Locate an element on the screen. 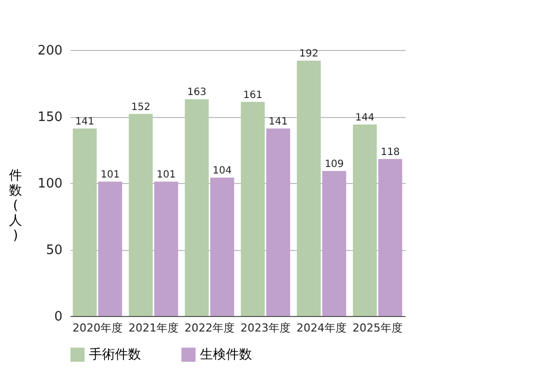 The height and width of the screenshot is (373, 537). legend-label: 手術件数 is located at coordinates (115, 355).